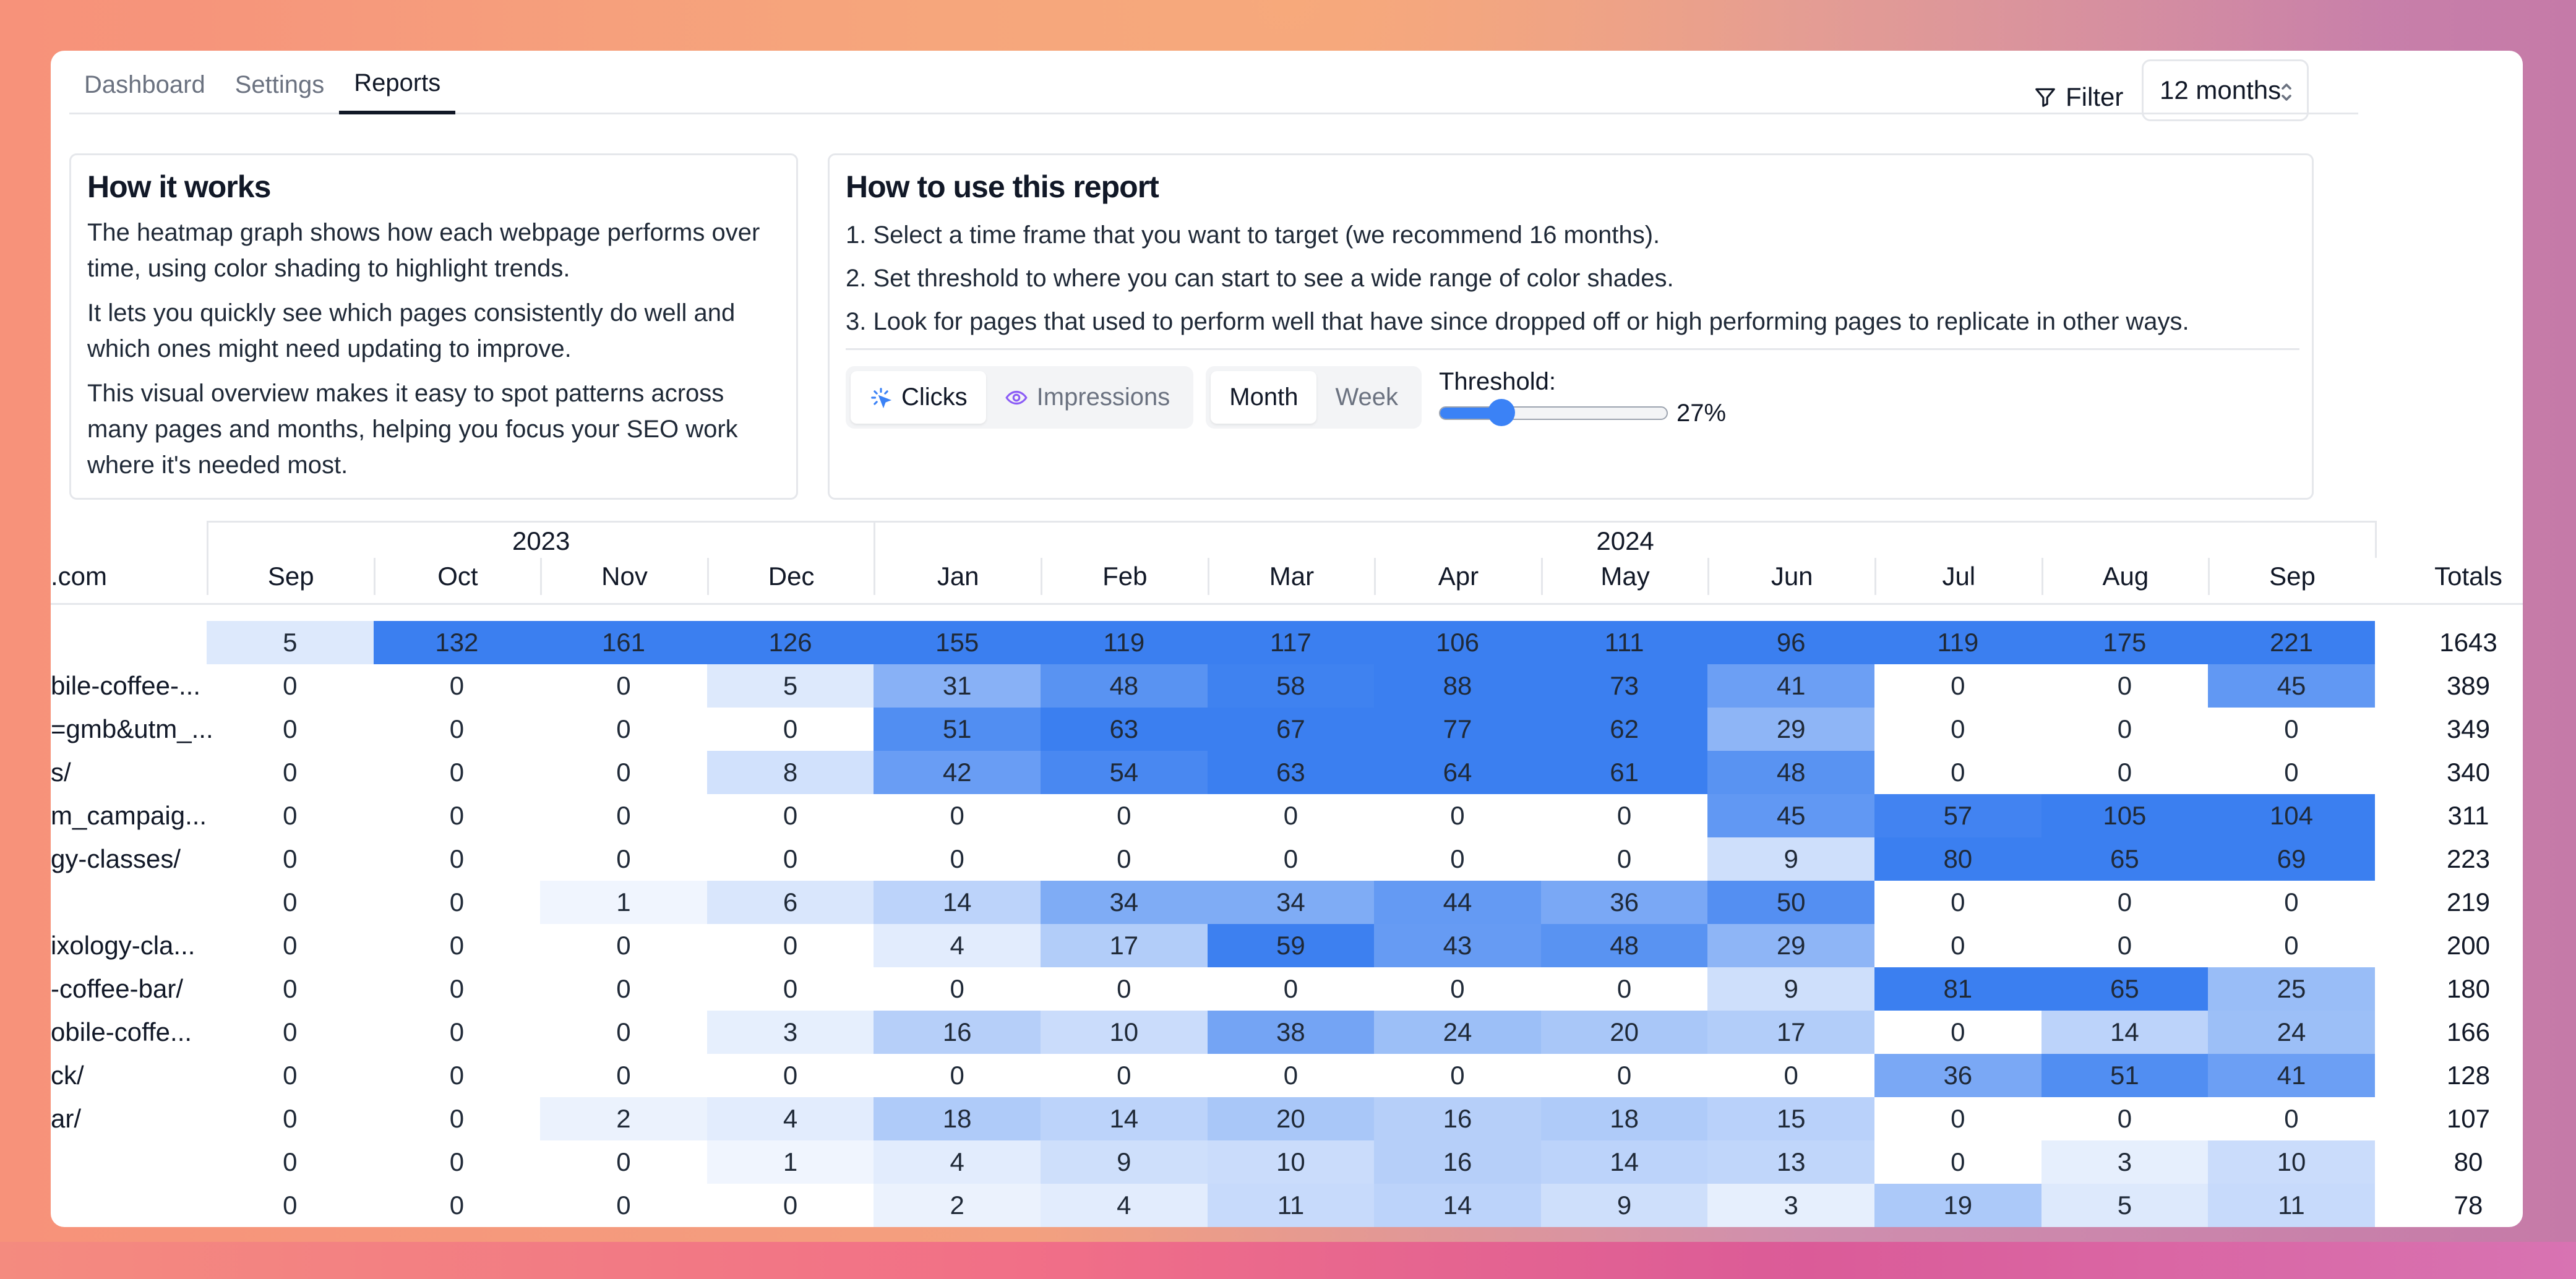  What do you see at coordinates (397, 91) in the screenshot?
I see `tab-reports: Reports` at bounding box center [397, 91].